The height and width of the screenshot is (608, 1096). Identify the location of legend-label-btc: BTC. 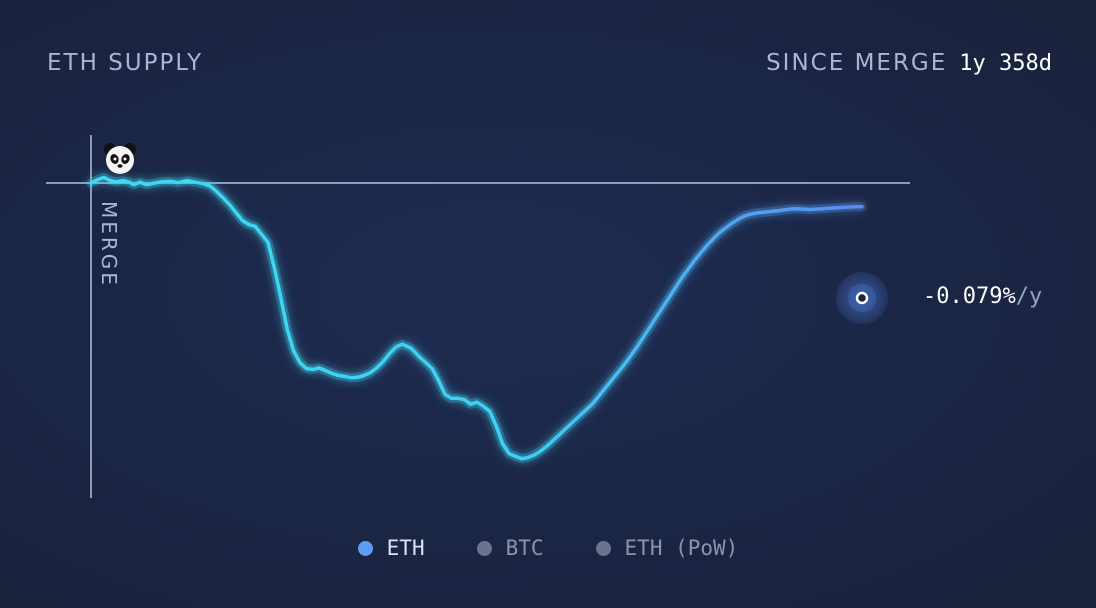
(524, 548).